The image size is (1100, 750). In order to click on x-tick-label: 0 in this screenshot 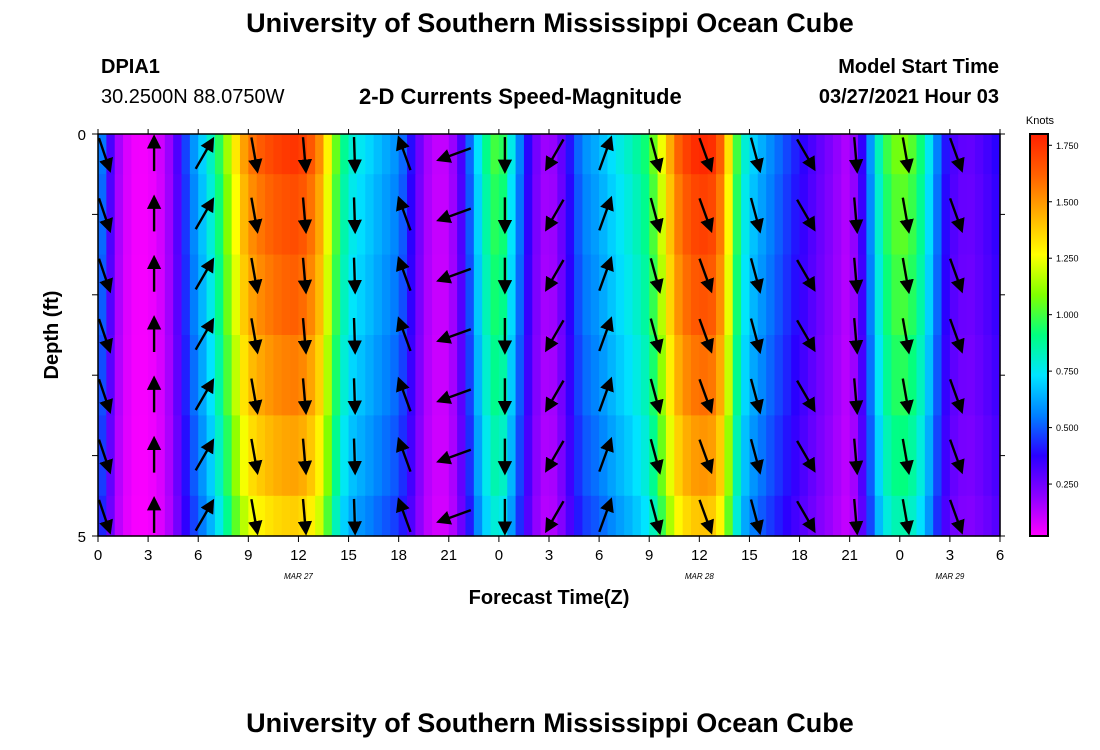, I will do `click(499, 555)`.